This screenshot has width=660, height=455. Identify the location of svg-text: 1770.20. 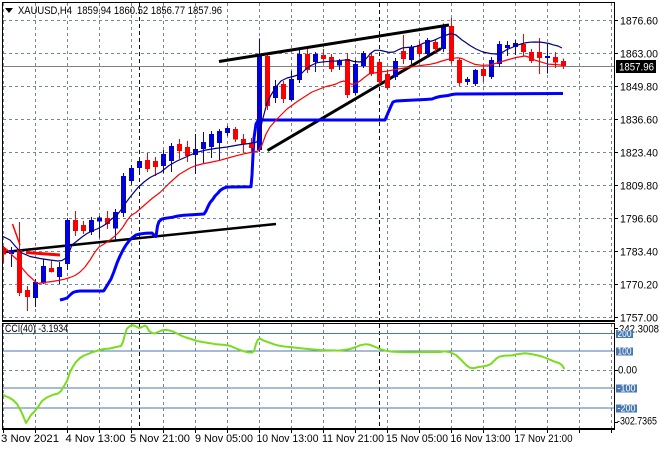
(639, 286).